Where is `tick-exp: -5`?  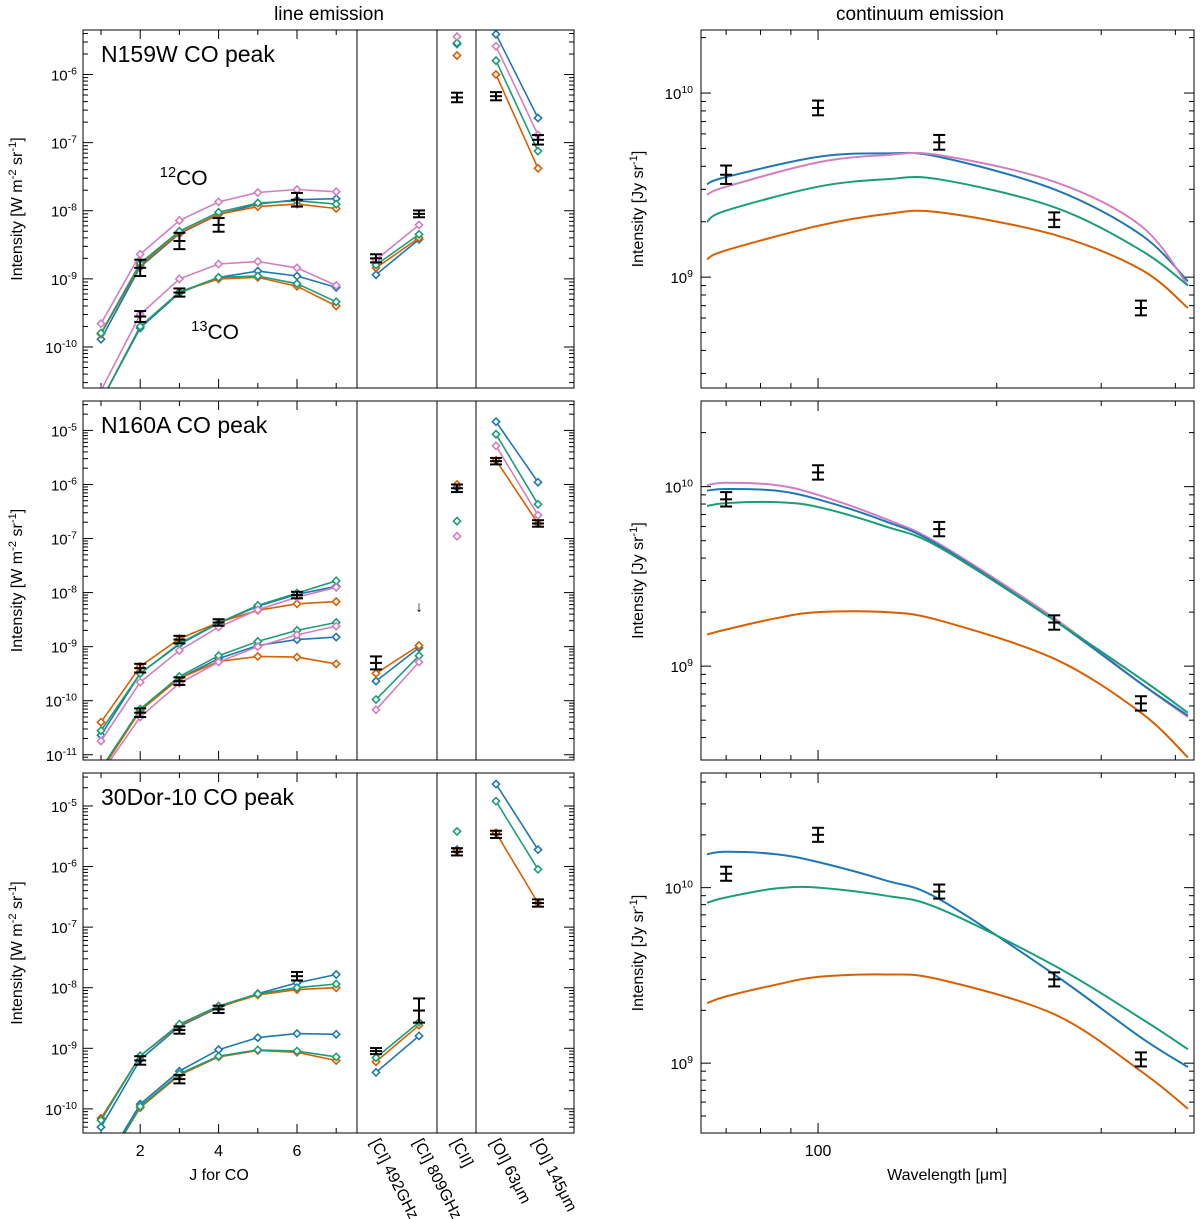 tick-exp: -5 is located at coordinates (72, 803).